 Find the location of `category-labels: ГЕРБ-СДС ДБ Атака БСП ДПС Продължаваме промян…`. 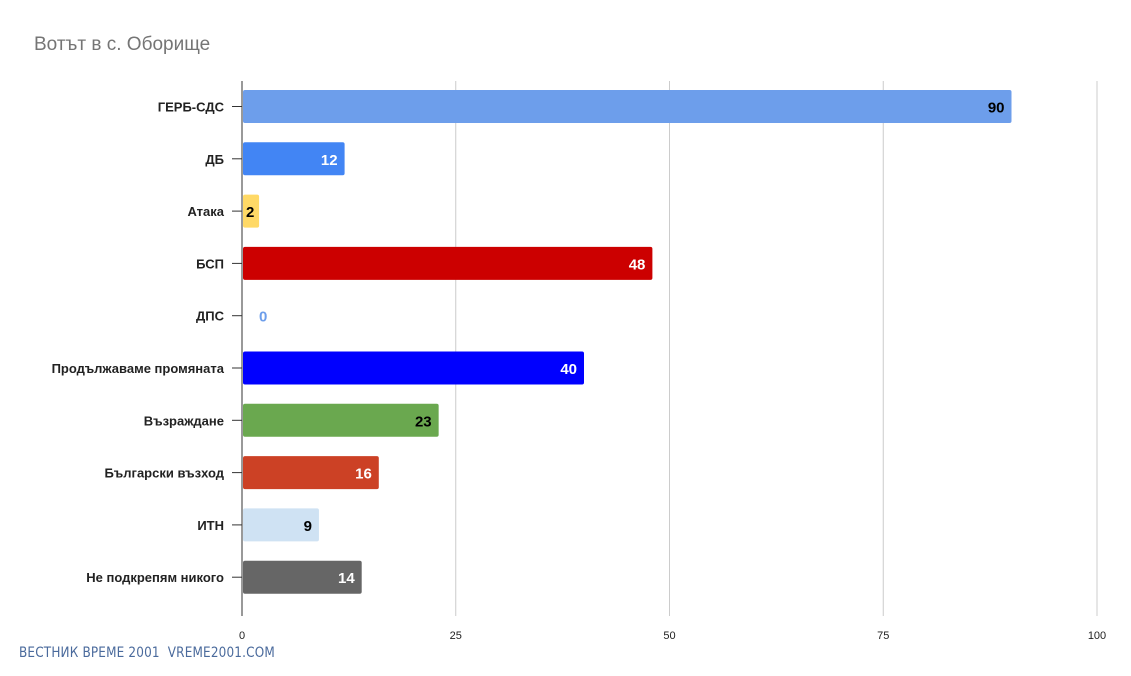

category-labels: ГЕРБ-СДС ДБ Атака БСП ДПС Продължаваме промян… is located at coordinates (138, 343).